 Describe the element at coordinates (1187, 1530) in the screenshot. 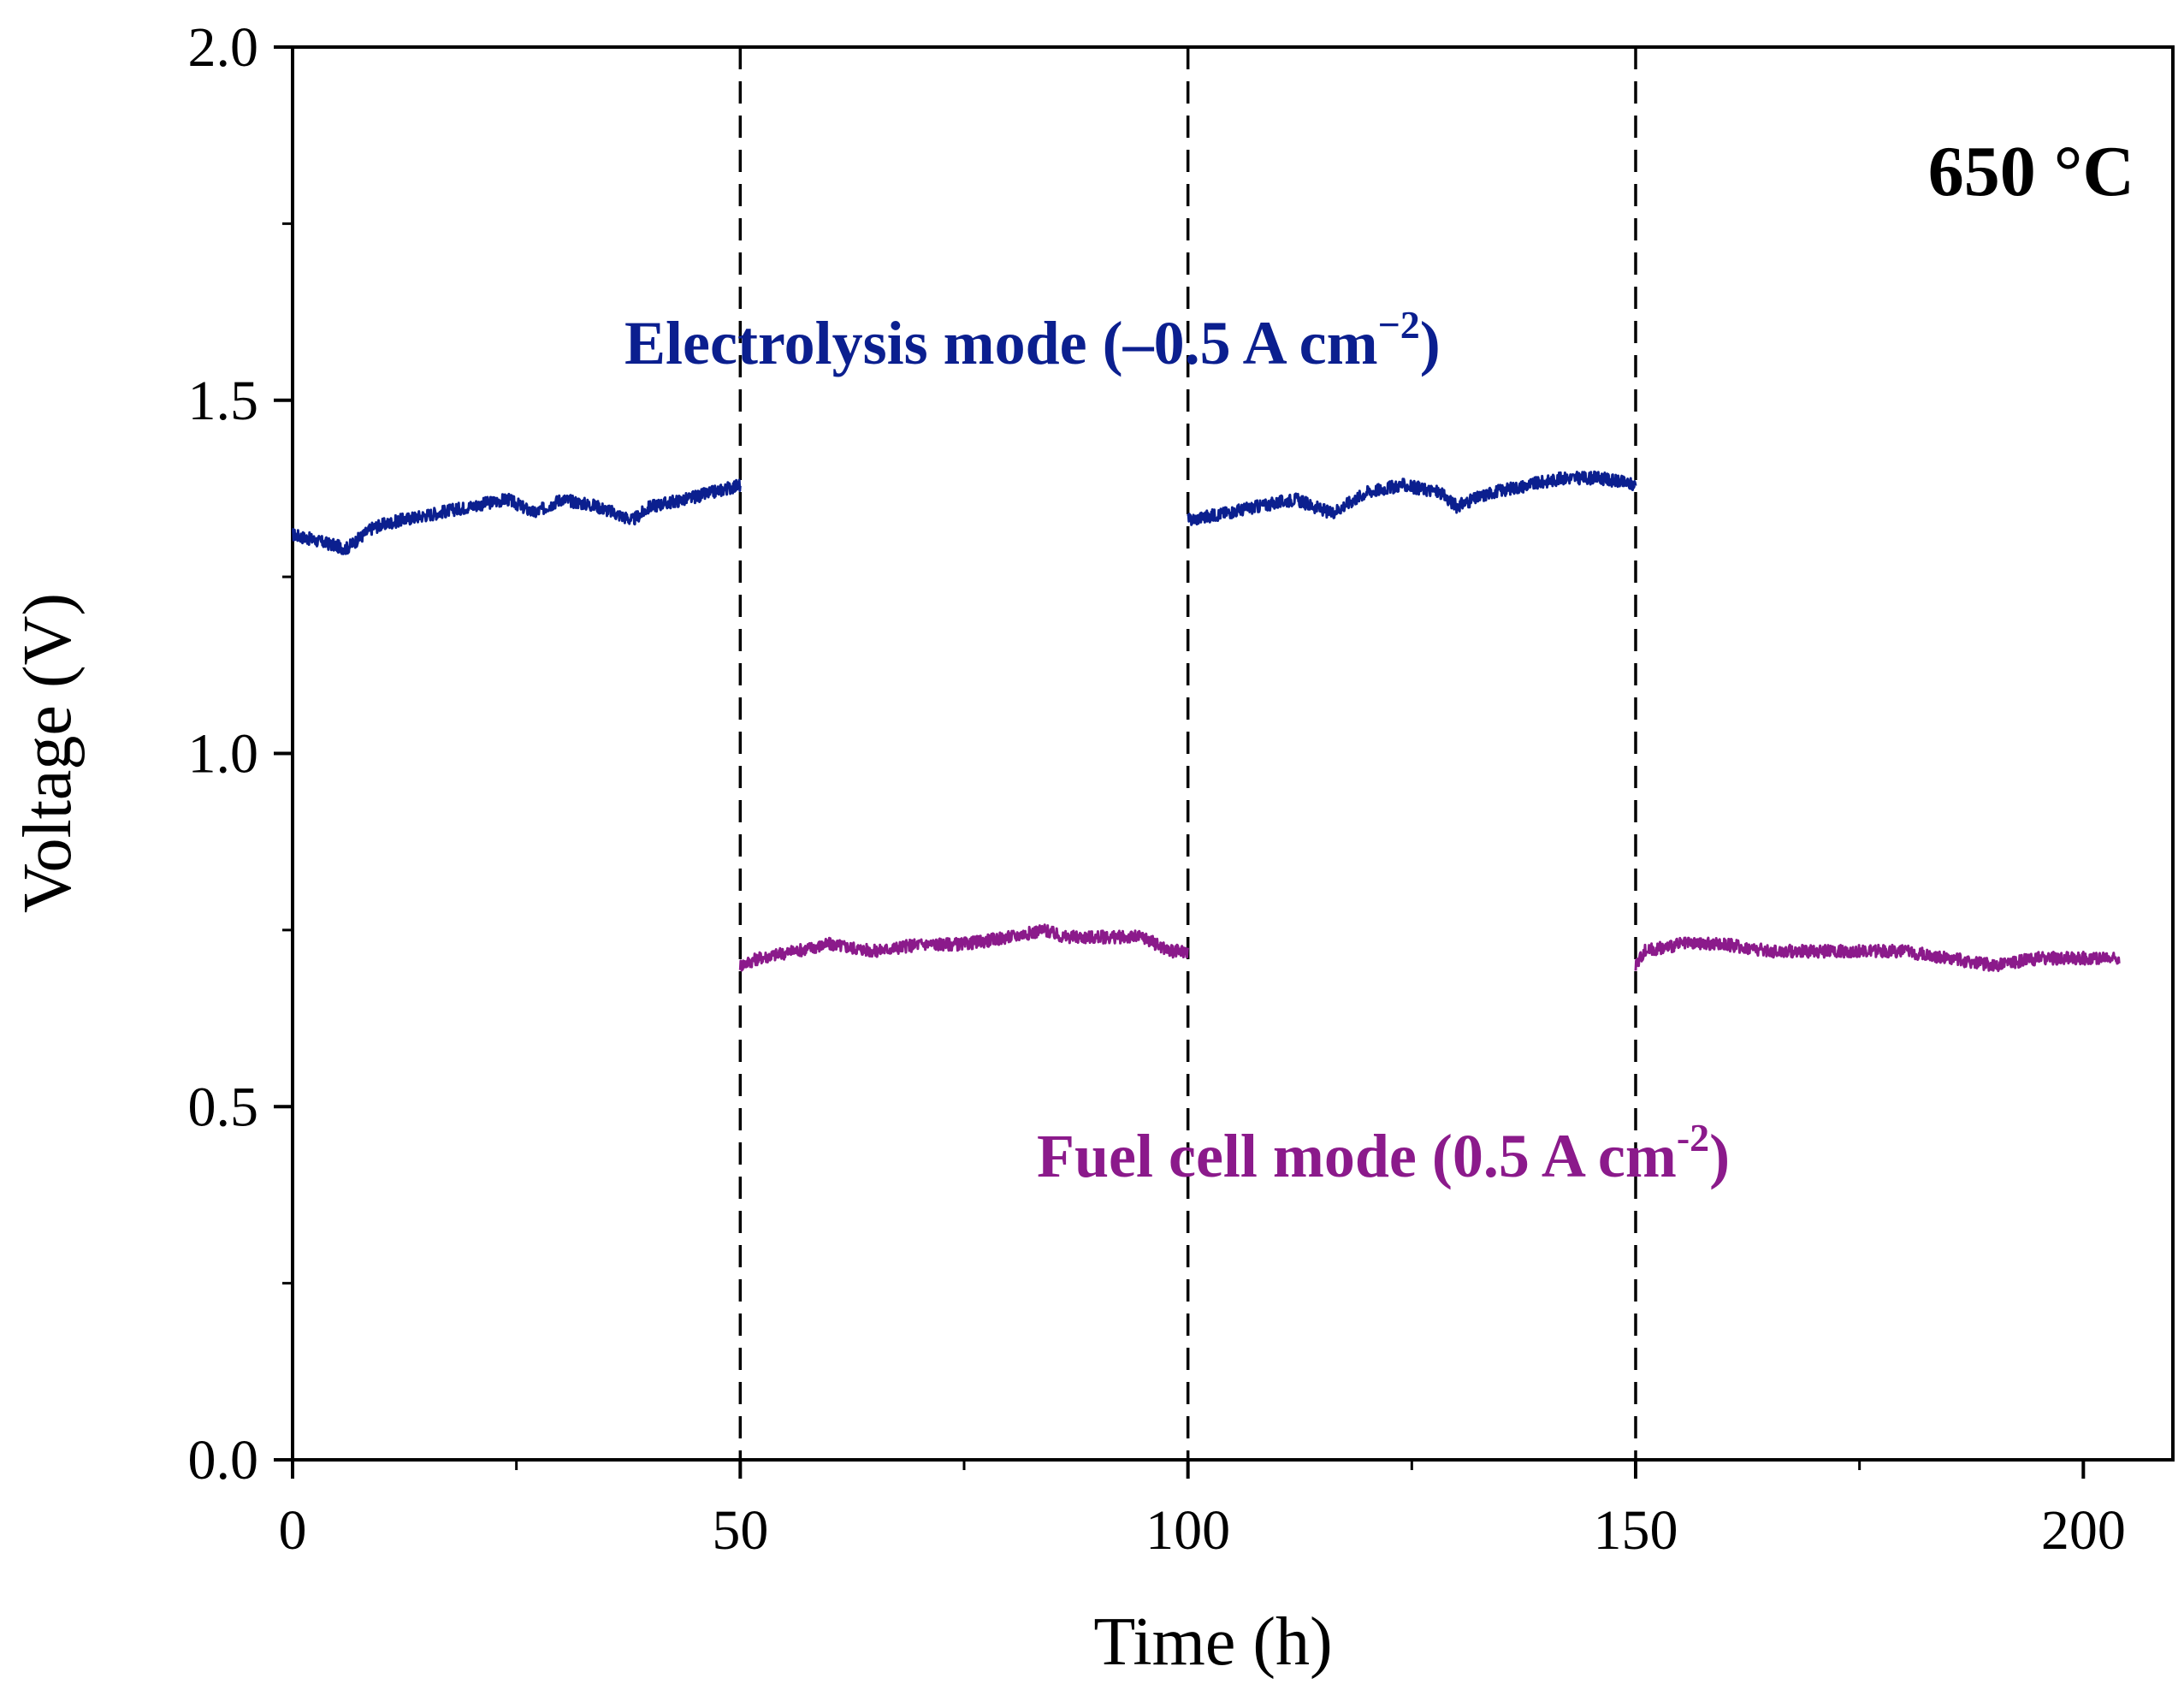

I see `x-tick-label-100: 100` at that location.